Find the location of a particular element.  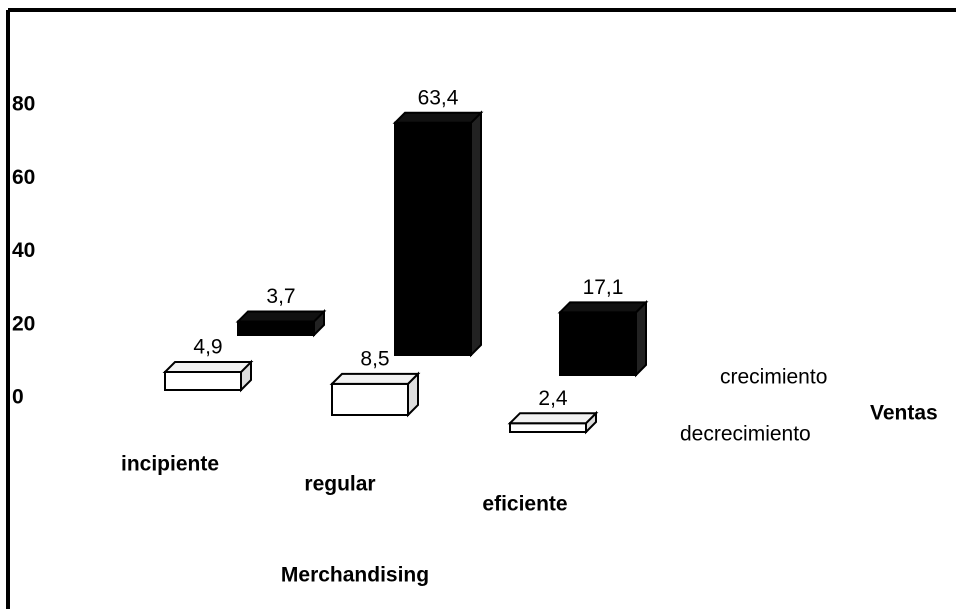

value-label: 2,4 is located at coordinates (553, 398).